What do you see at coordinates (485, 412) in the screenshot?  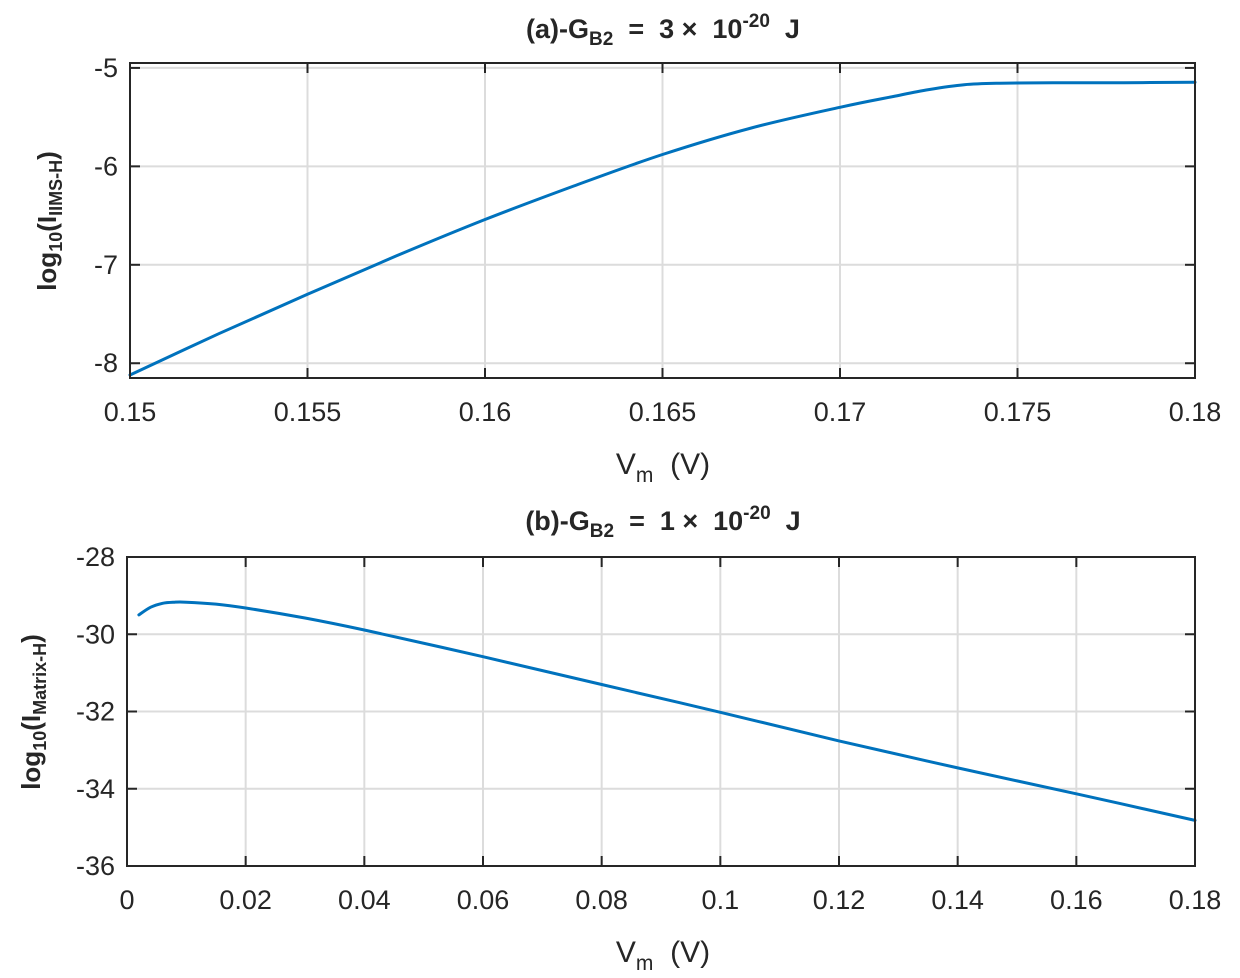 I see `x-tick-label-a: 0.16` at bounding box center [485, 412].